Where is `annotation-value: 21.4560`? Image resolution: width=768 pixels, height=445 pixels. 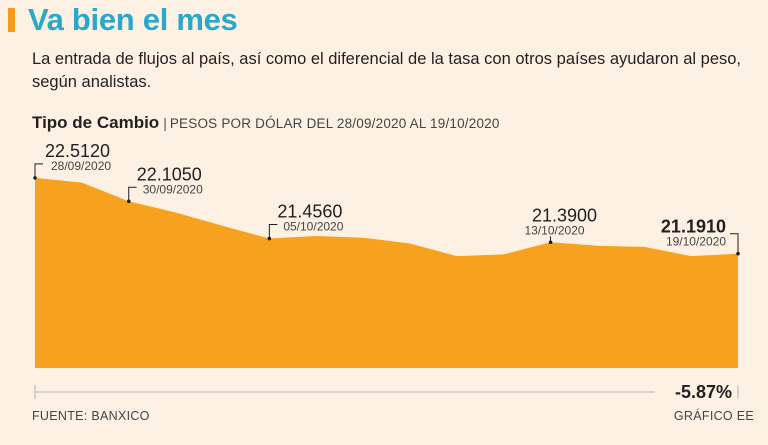
annotation-value: 21.4560 is located at coordinates (309, 212).